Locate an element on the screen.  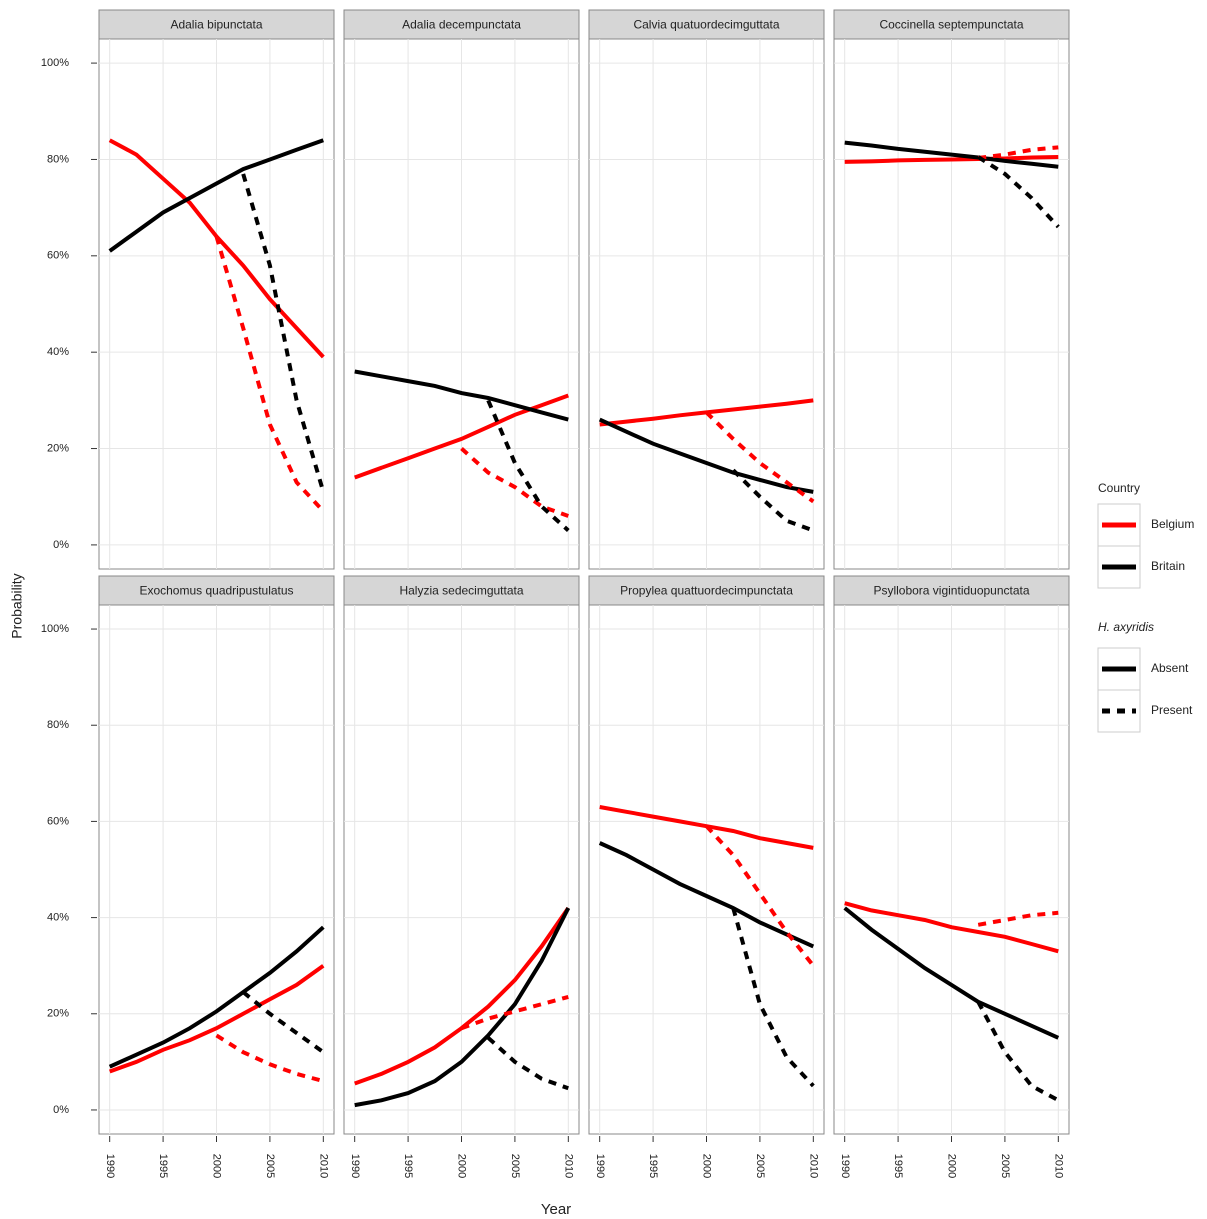
panel-title: Calvia quatuordecimguttata is located at coordinates (706, 25).